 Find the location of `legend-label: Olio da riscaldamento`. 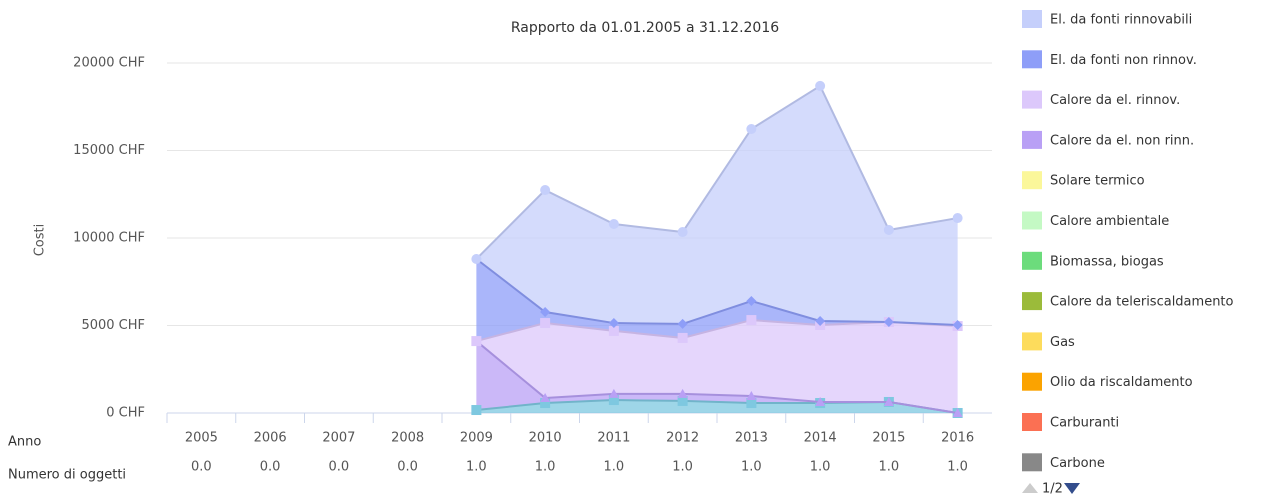

legend-label: Olio da riscaldamento is located at coordinates (1121, 382).